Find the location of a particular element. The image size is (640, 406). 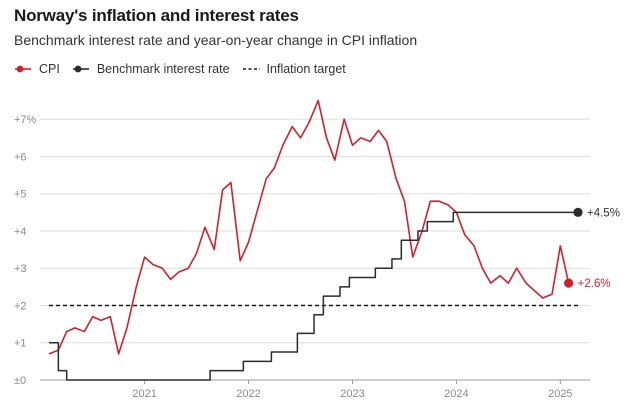

legend-item-inflation-target: Inflation target is located at coordinates (294, 69).